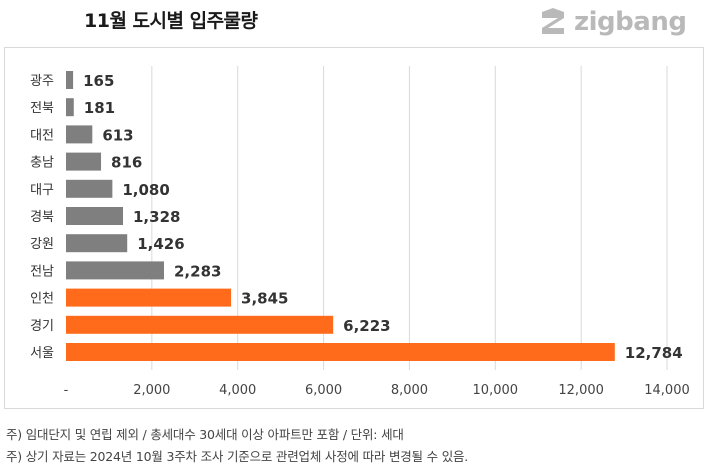  Describe the element at coordinates (630, 22) in the screenshot. I see `logo-text: zigbang` at that location.